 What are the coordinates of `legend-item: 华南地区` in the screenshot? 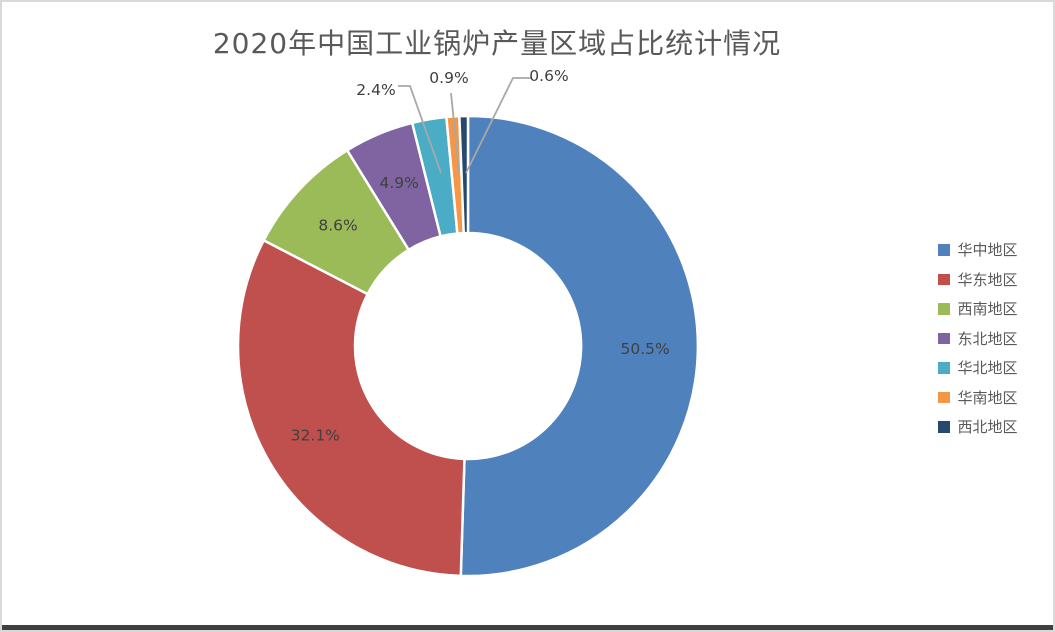 It's located at (978, 398).